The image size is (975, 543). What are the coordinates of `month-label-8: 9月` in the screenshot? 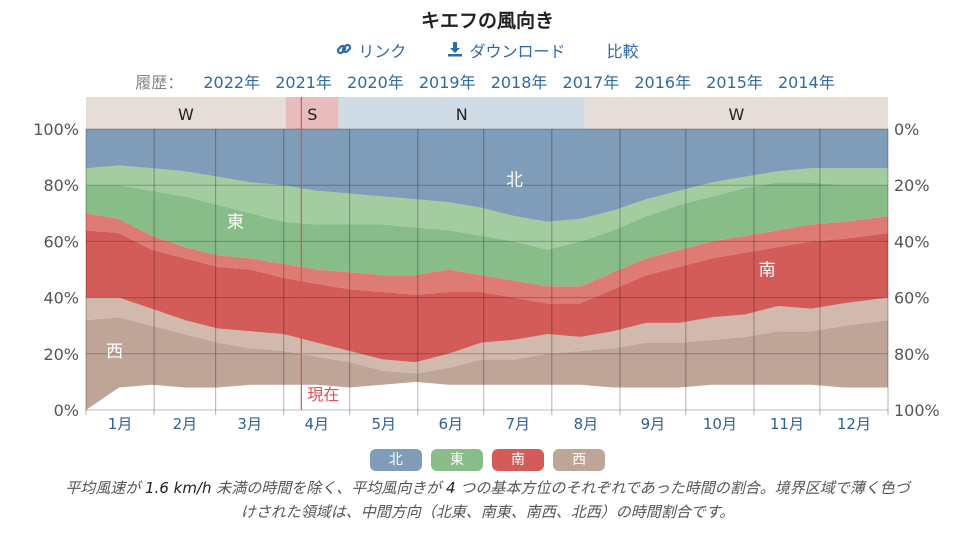 It's located at (653, 424).